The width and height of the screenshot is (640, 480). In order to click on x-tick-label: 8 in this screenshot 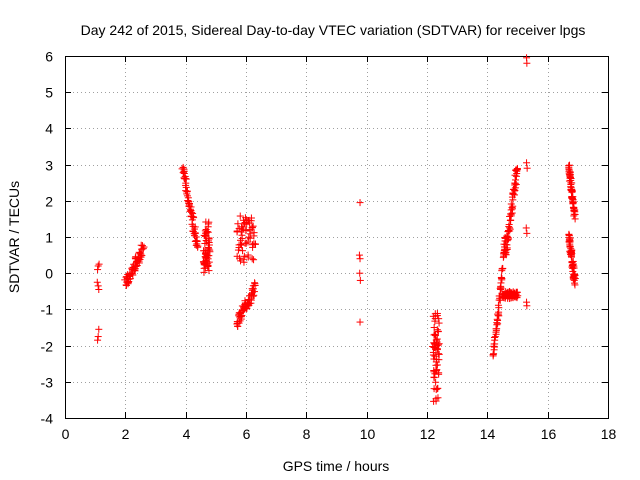, I will do `click(307, 434)`.